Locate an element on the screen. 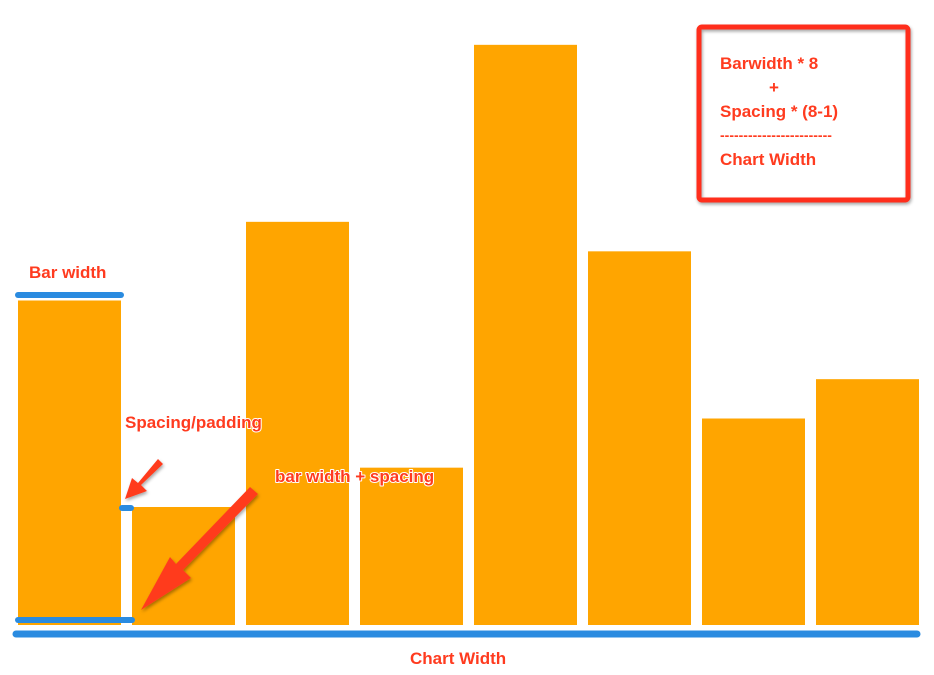 The height and width of the screenshot is (675, 934). formula-box-border is located at coordinates (803, 113).